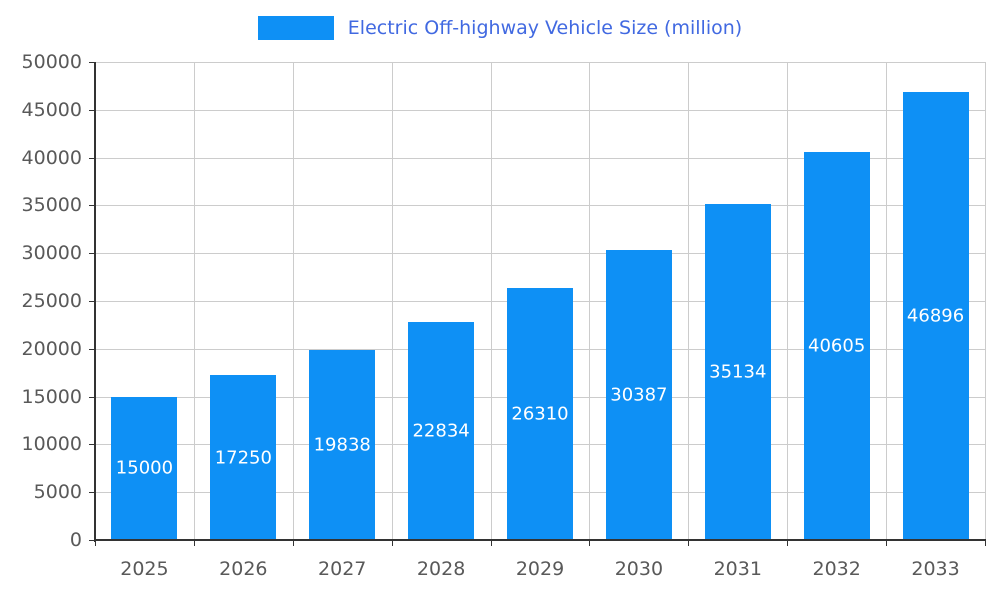  Describe the element at coordinates (51, 348) in the screenshot. I see `y-tick-label: 20000` at that location.